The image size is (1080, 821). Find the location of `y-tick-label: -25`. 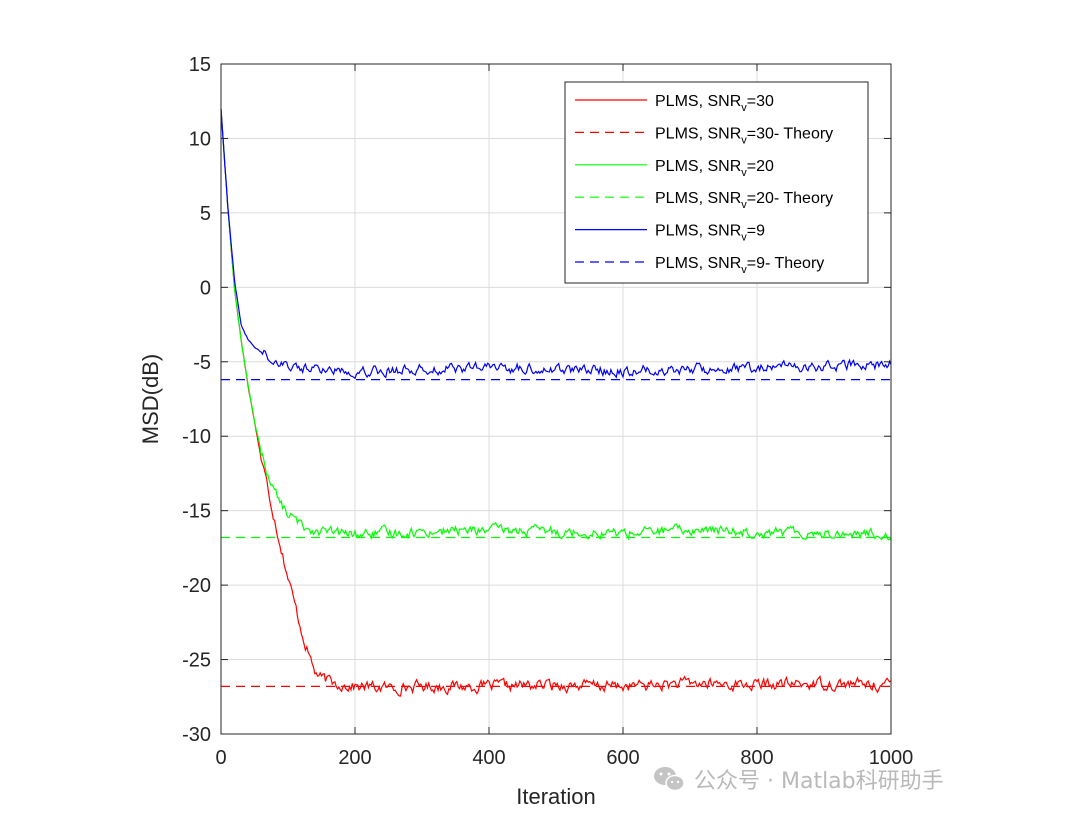

y-tick-label: -25 is located at coordinates (196, 661).